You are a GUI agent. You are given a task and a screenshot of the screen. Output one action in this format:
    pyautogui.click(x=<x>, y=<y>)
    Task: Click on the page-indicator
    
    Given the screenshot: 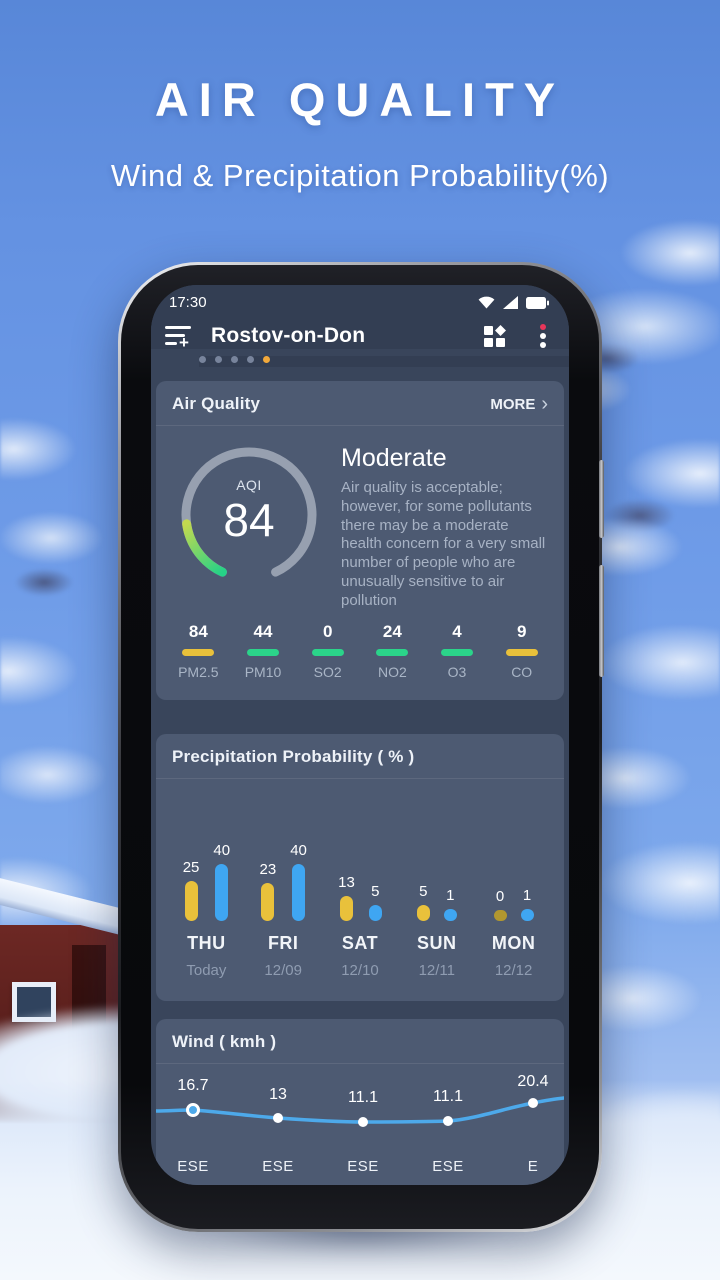 What is the action you would take?
    pyautogui.click(x=384, y=361)
    